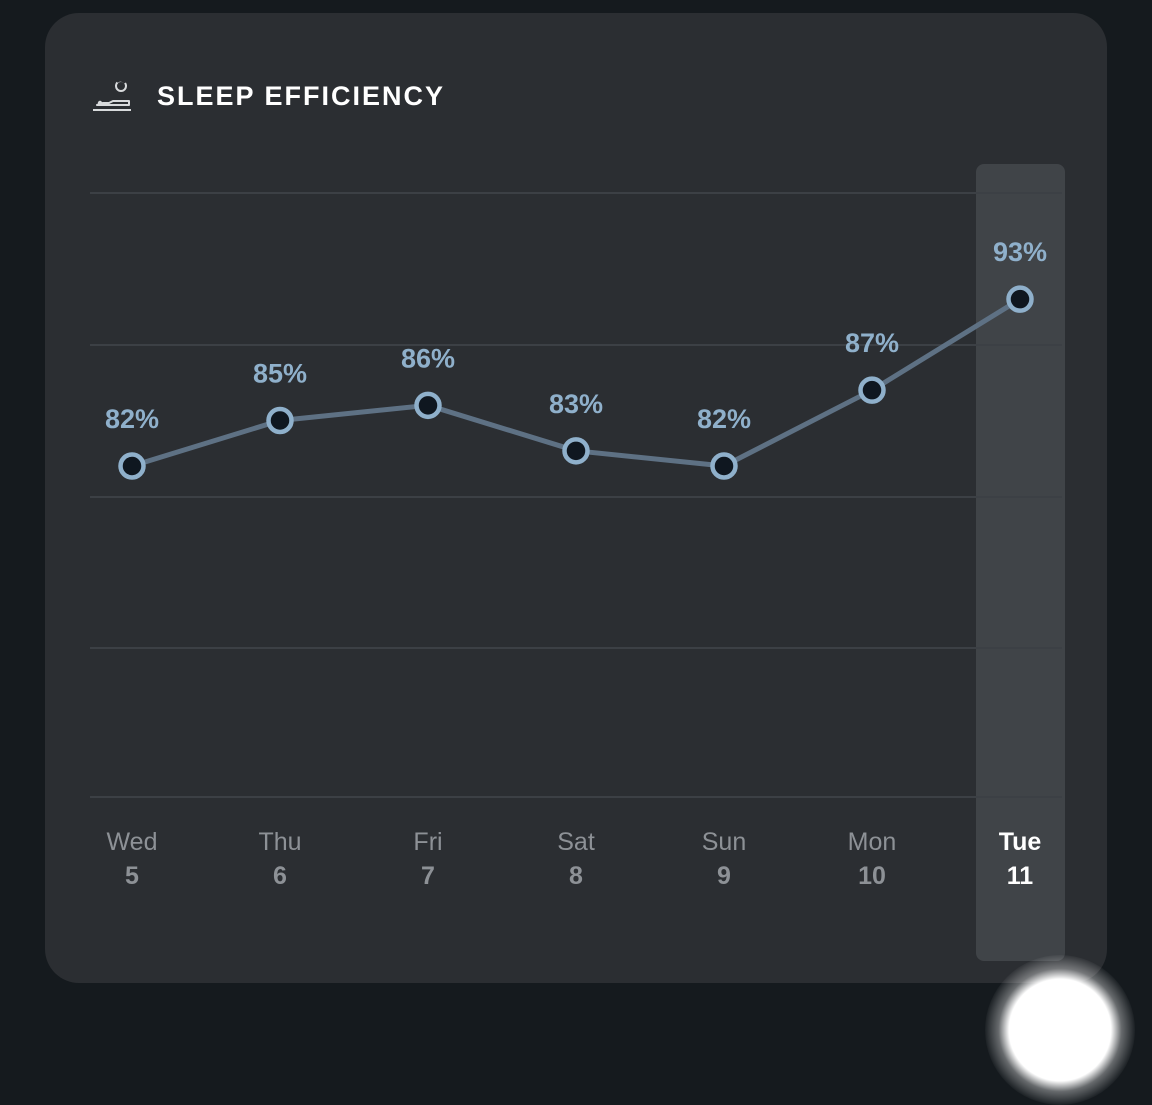 Image resolution: width=1152 pixels, height=1105 pixels. What do you see at coordinates (724, 876) in the screenshot?
I see `x-tick-day-number: 9` at bounding box center [724, 876].